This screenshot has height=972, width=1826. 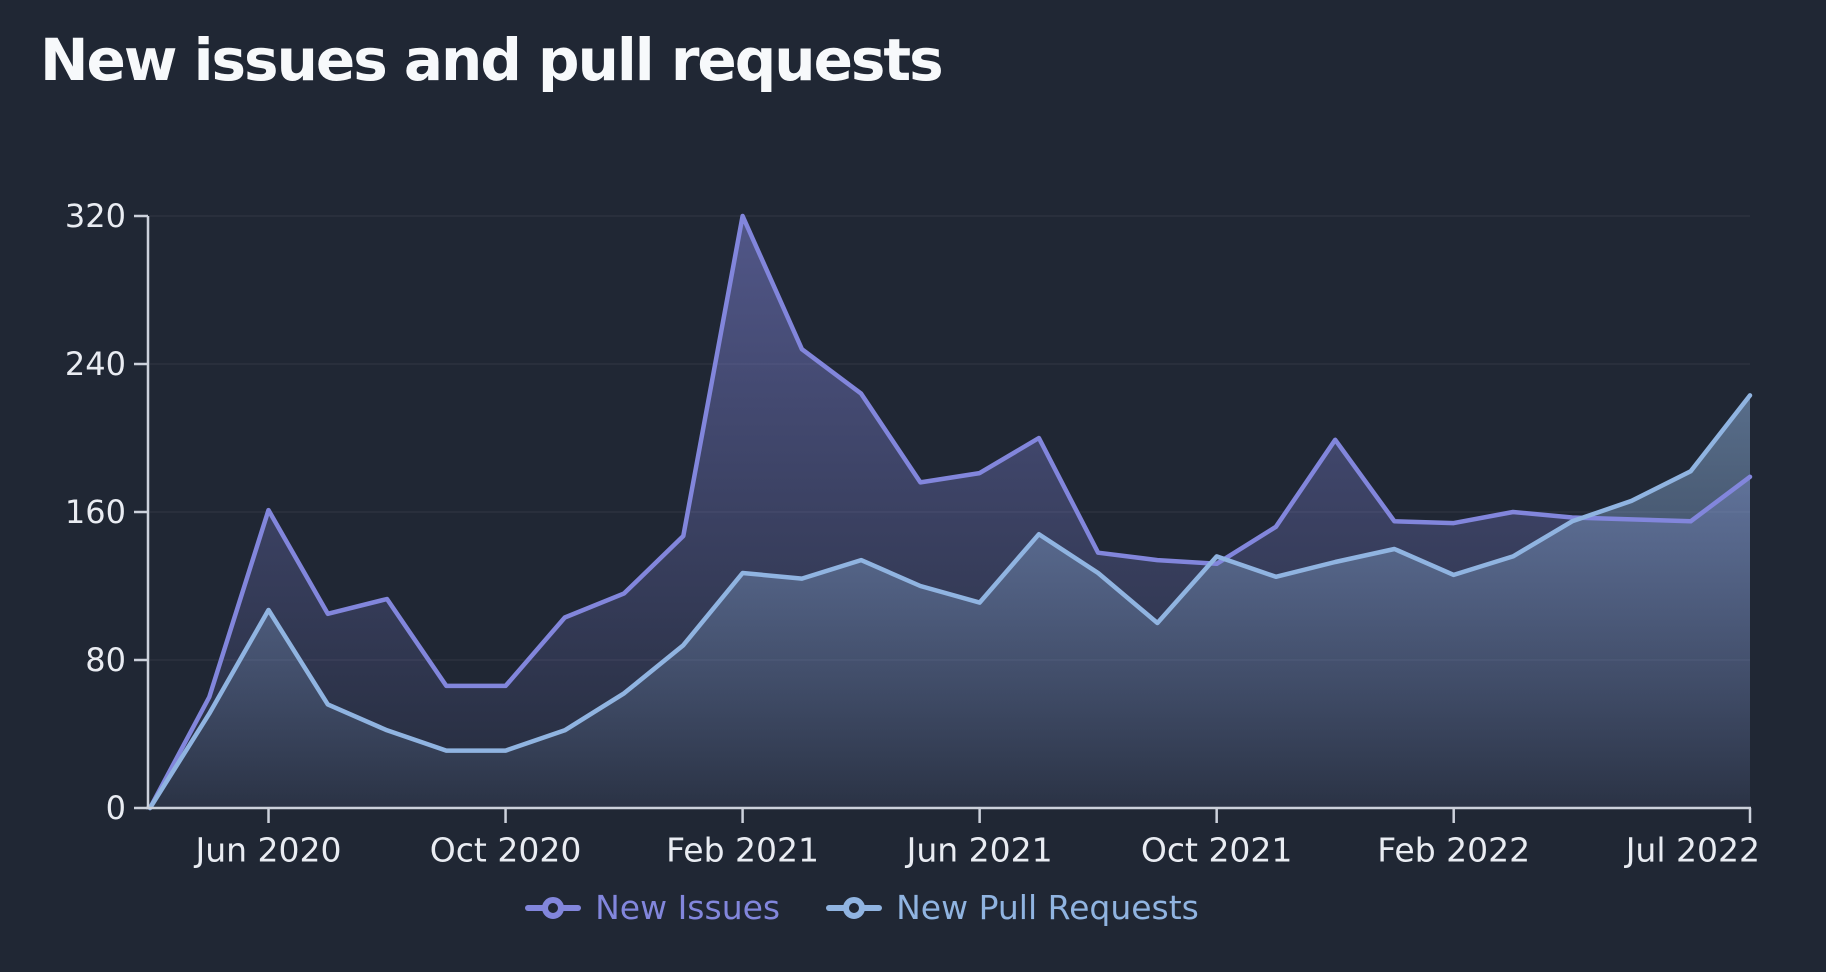 I want to click on y-axis-label: 240, so click(x=95, y=364).